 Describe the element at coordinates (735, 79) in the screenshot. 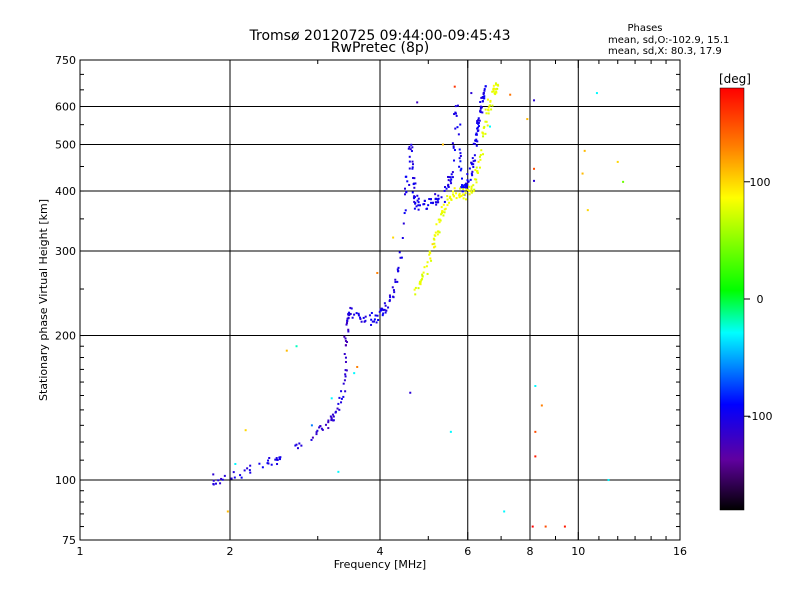

I see `colorbar-label: [deg]` at that location.